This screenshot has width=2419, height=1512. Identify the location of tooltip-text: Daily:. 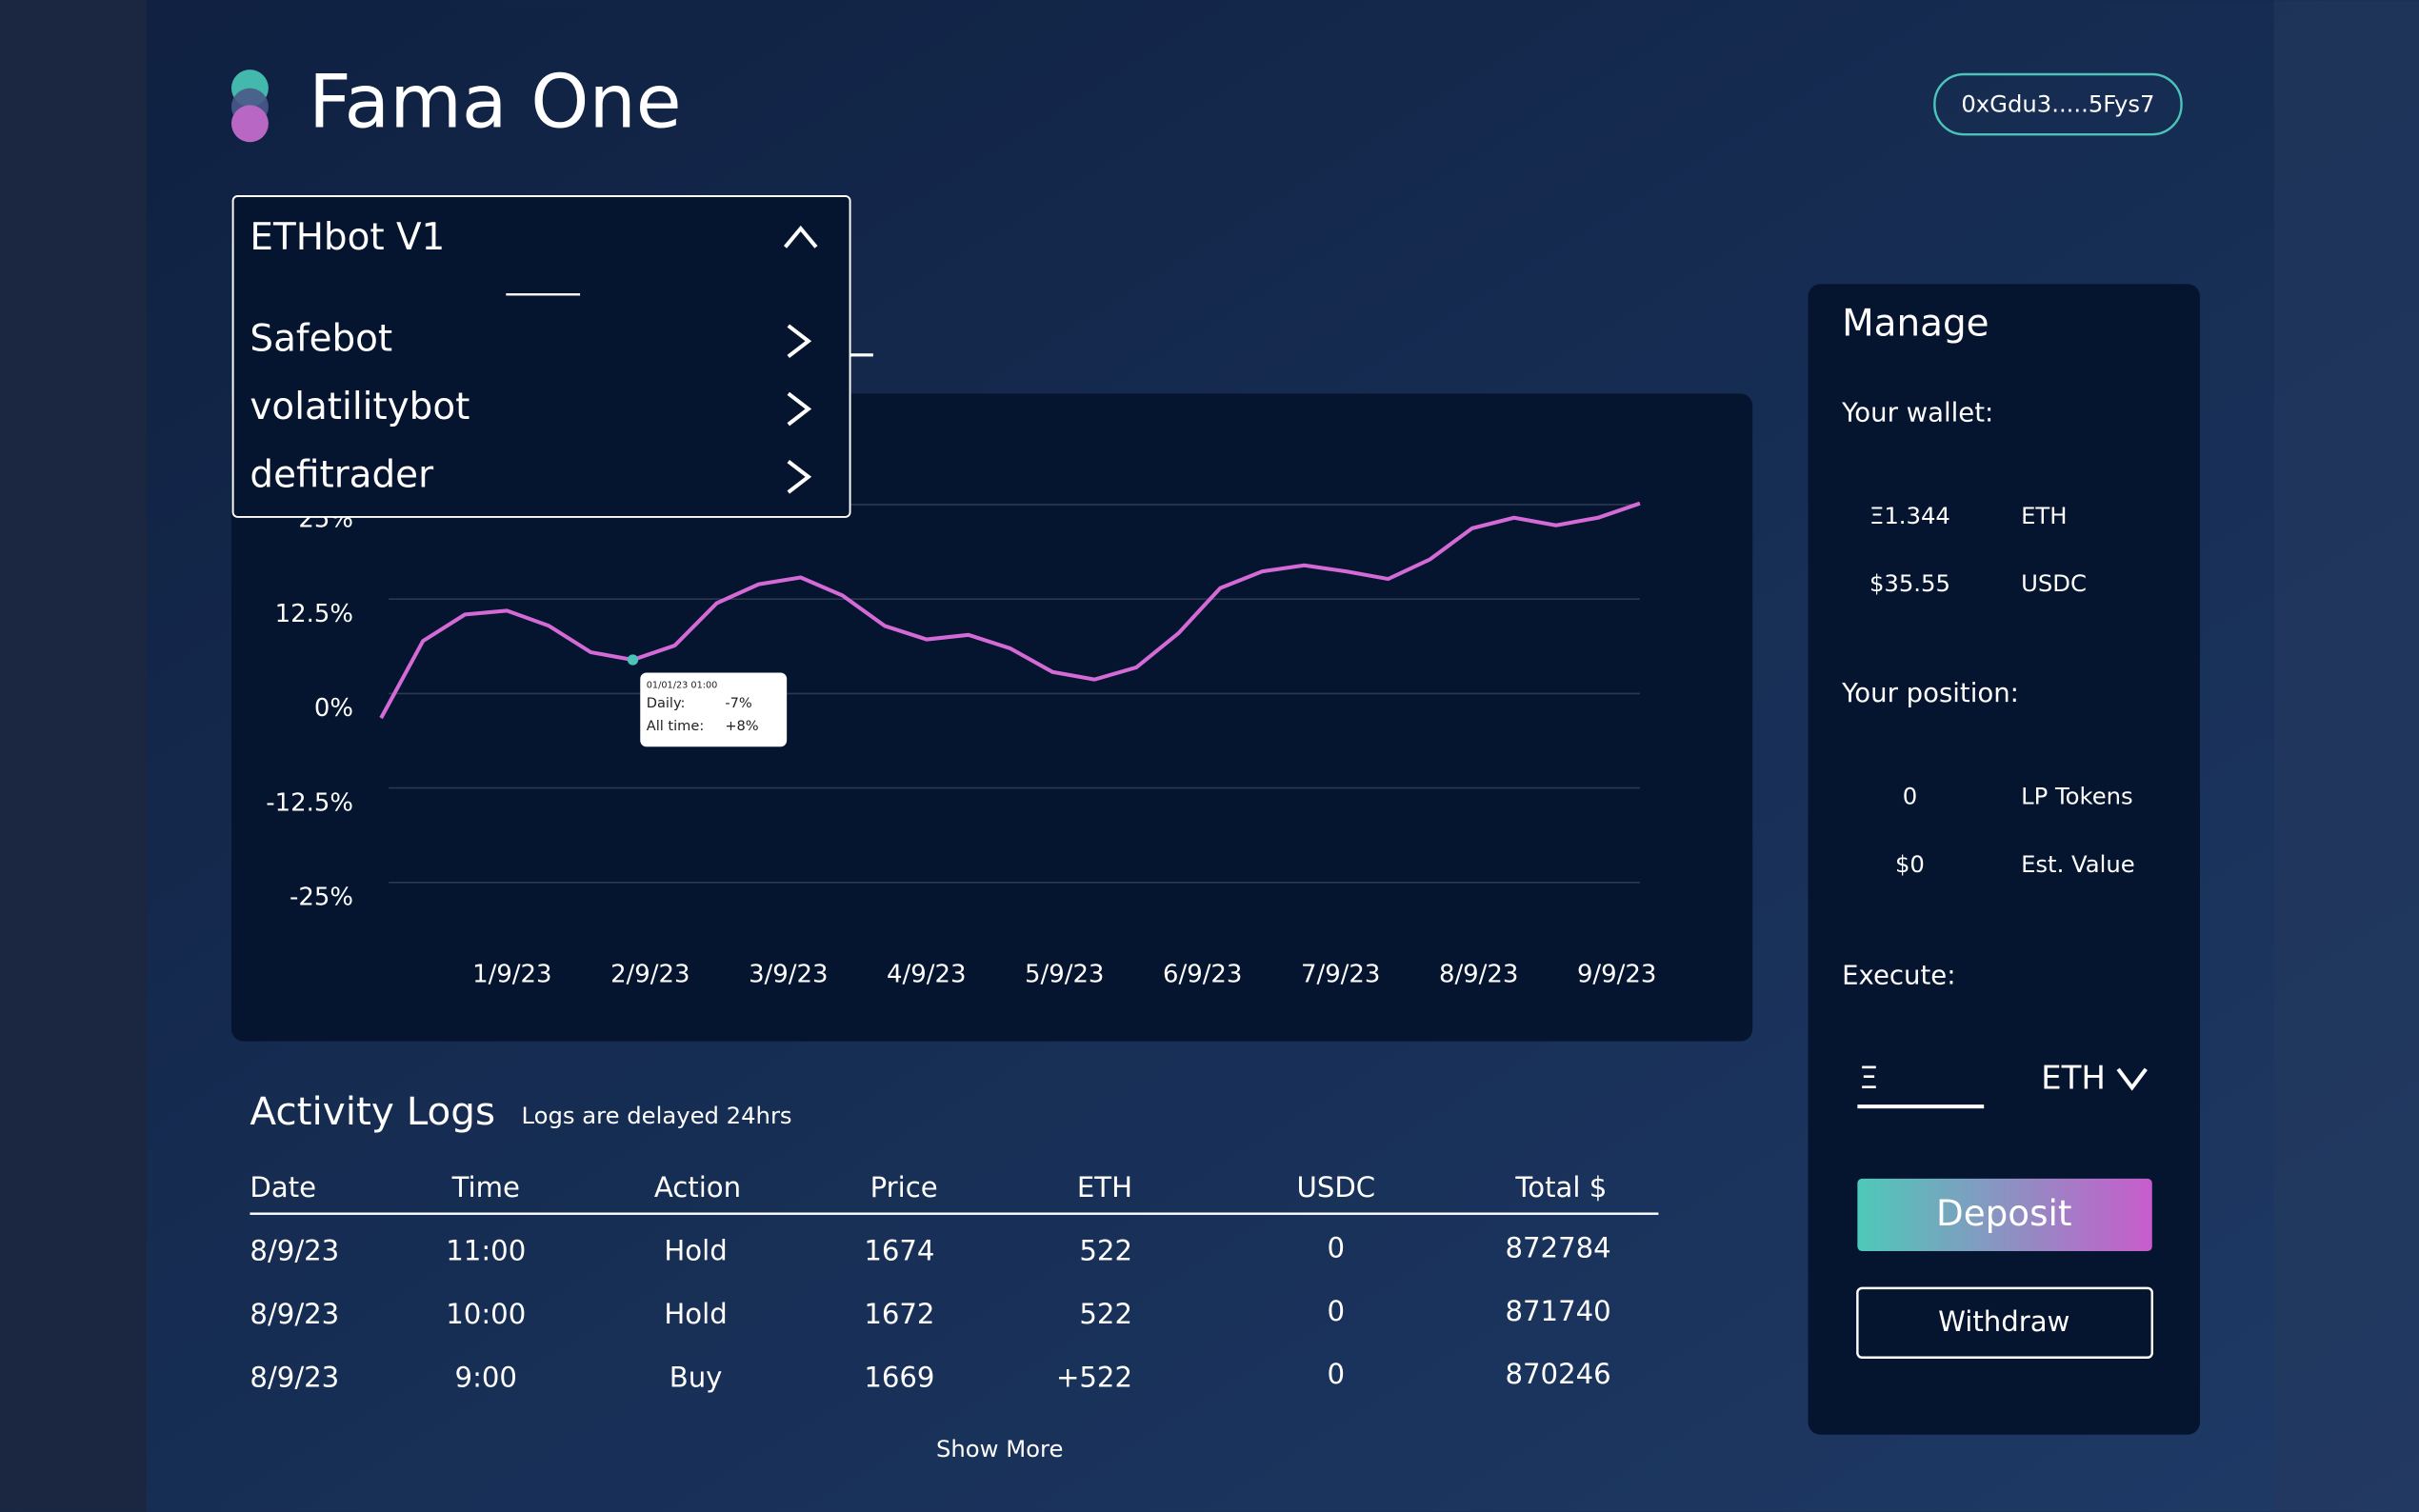
(666, 703).